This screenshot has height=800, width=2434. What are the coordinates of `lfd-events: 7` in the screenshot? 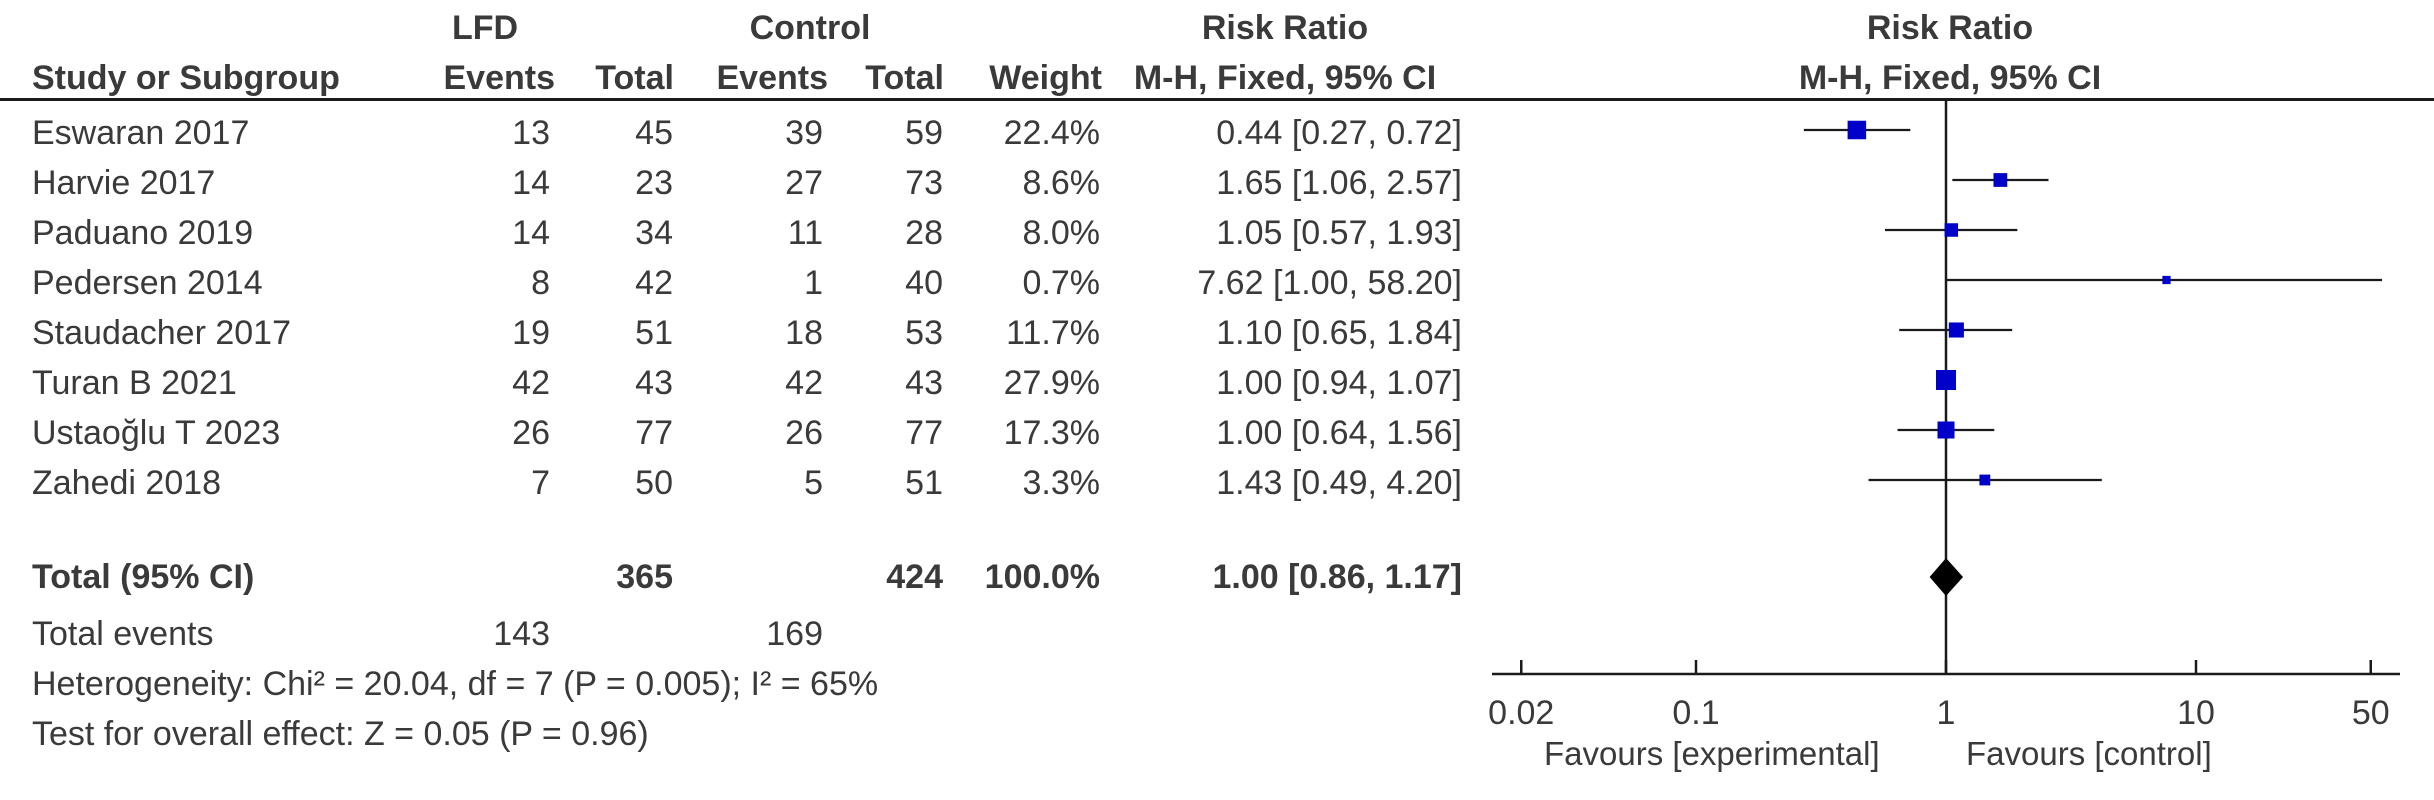 It's located at (540, 483).